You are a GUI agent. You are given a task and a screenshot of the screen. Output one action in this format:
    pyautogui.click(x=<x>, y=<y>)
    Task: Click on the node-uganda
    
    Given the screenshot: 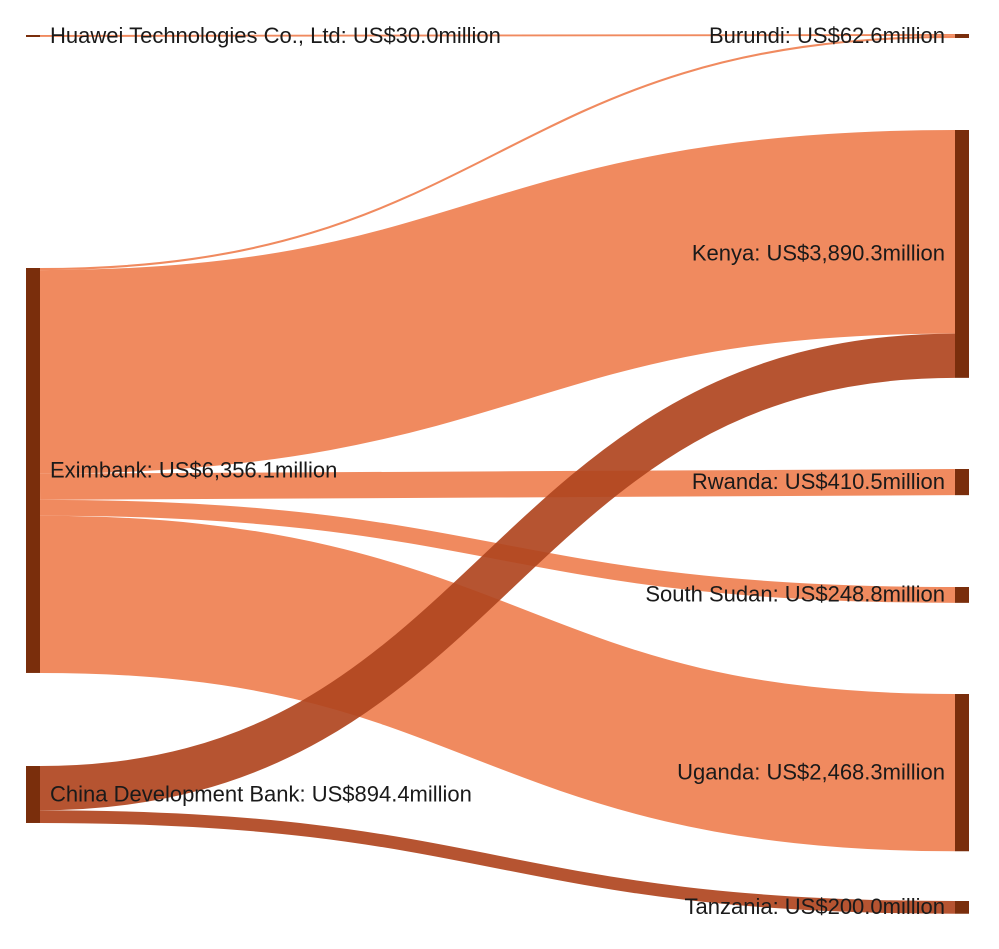 What is the action you would take?
    pyautogui.click(x=962, y=773)
    